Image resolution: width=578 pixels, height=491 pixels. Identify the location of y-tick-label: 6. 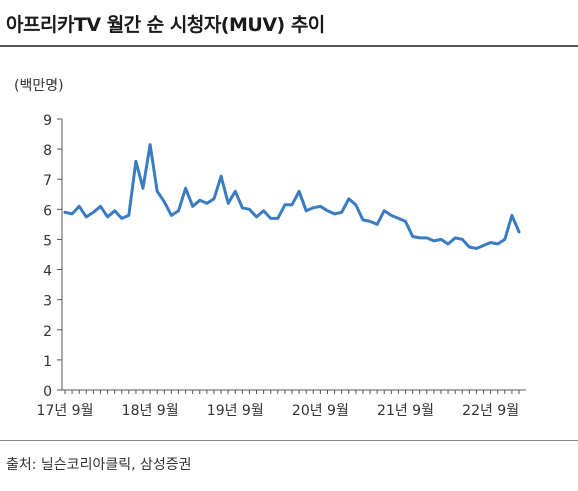
(47, 211).